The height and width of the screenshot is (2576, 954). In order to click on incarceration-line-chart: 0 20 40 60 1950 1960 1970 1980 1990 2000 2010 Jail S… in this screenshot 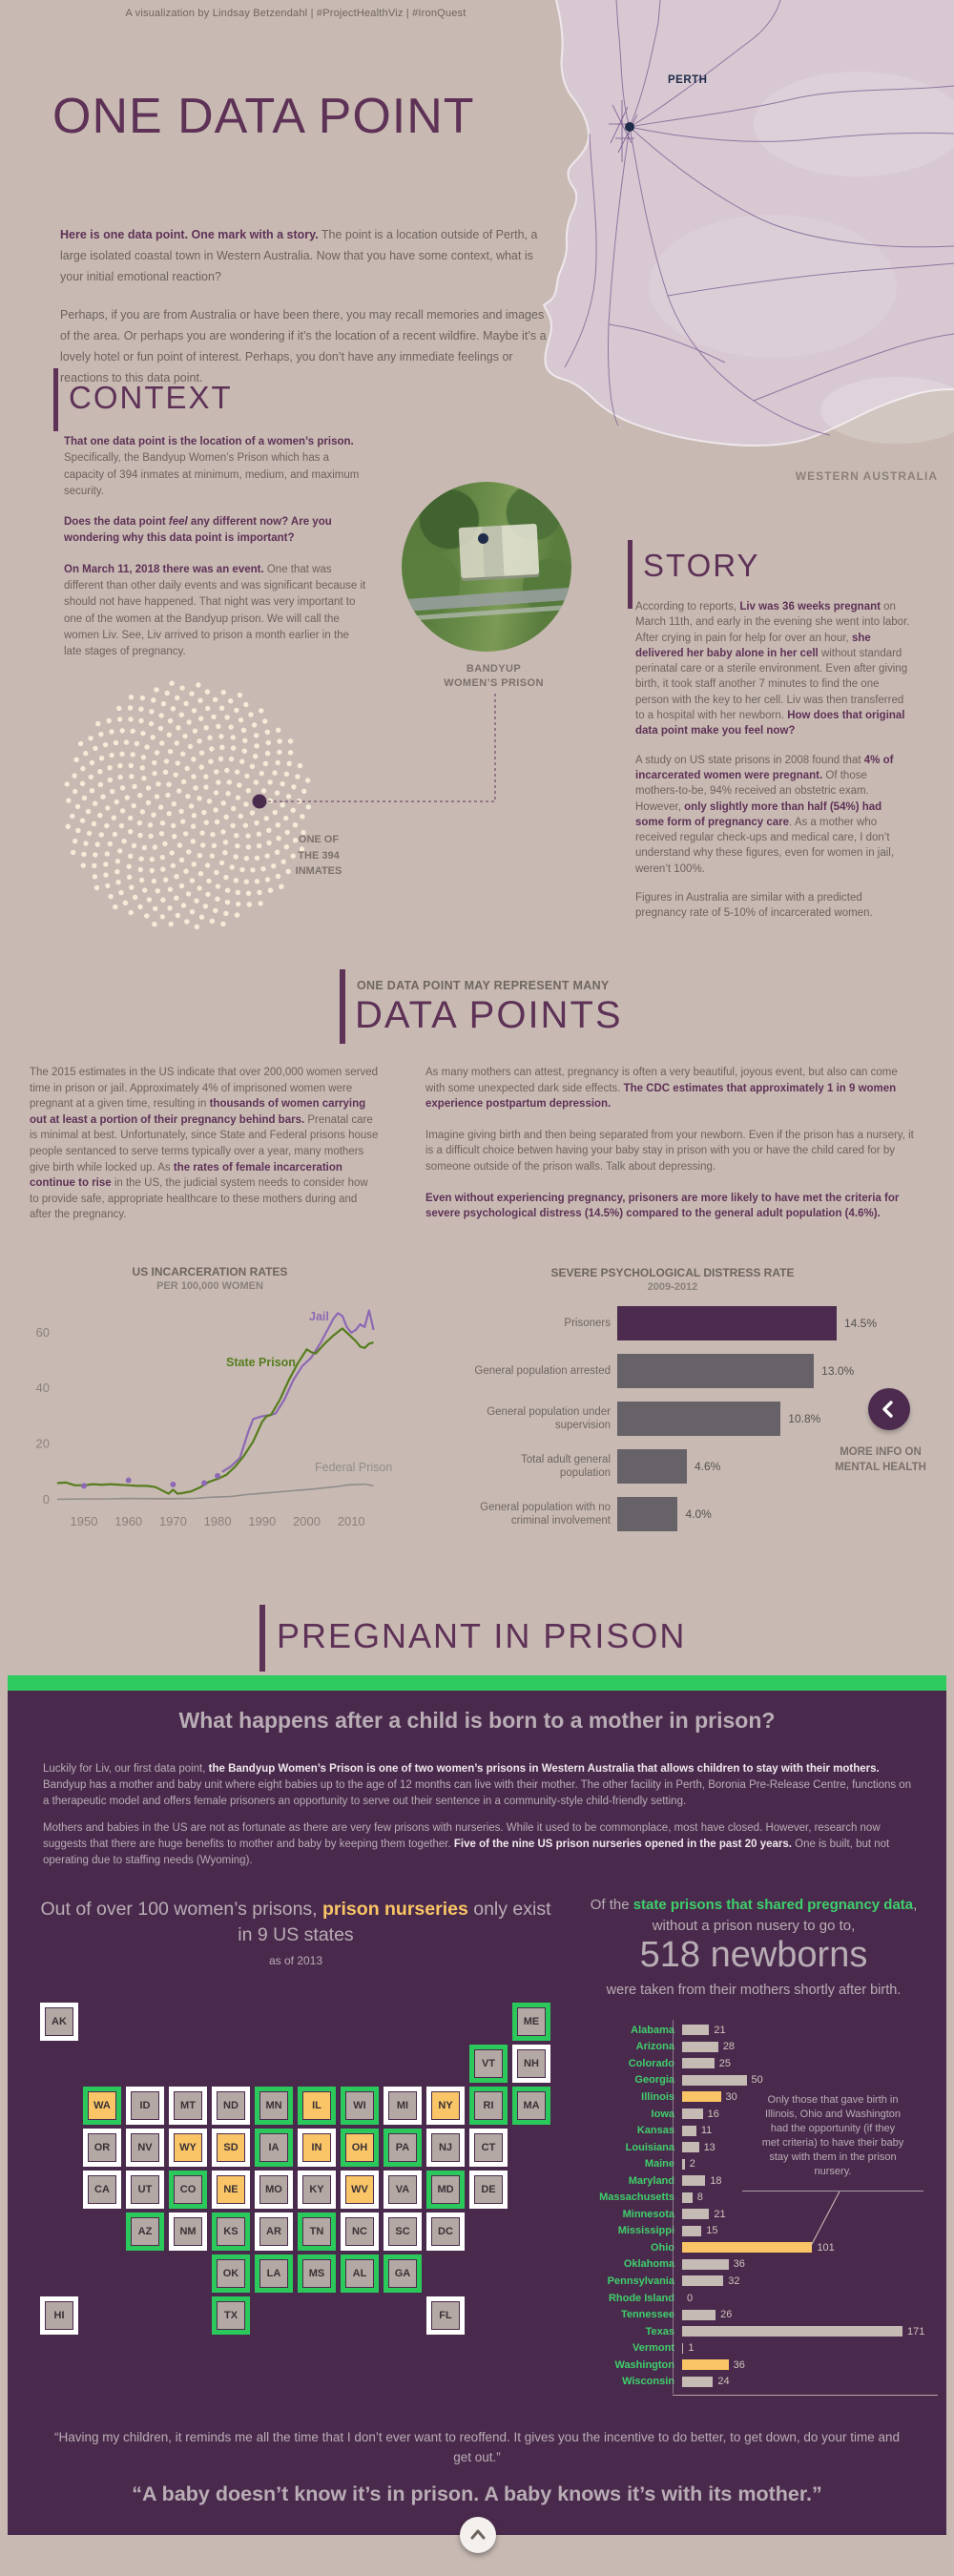, I will do `click(215, 1417)`.